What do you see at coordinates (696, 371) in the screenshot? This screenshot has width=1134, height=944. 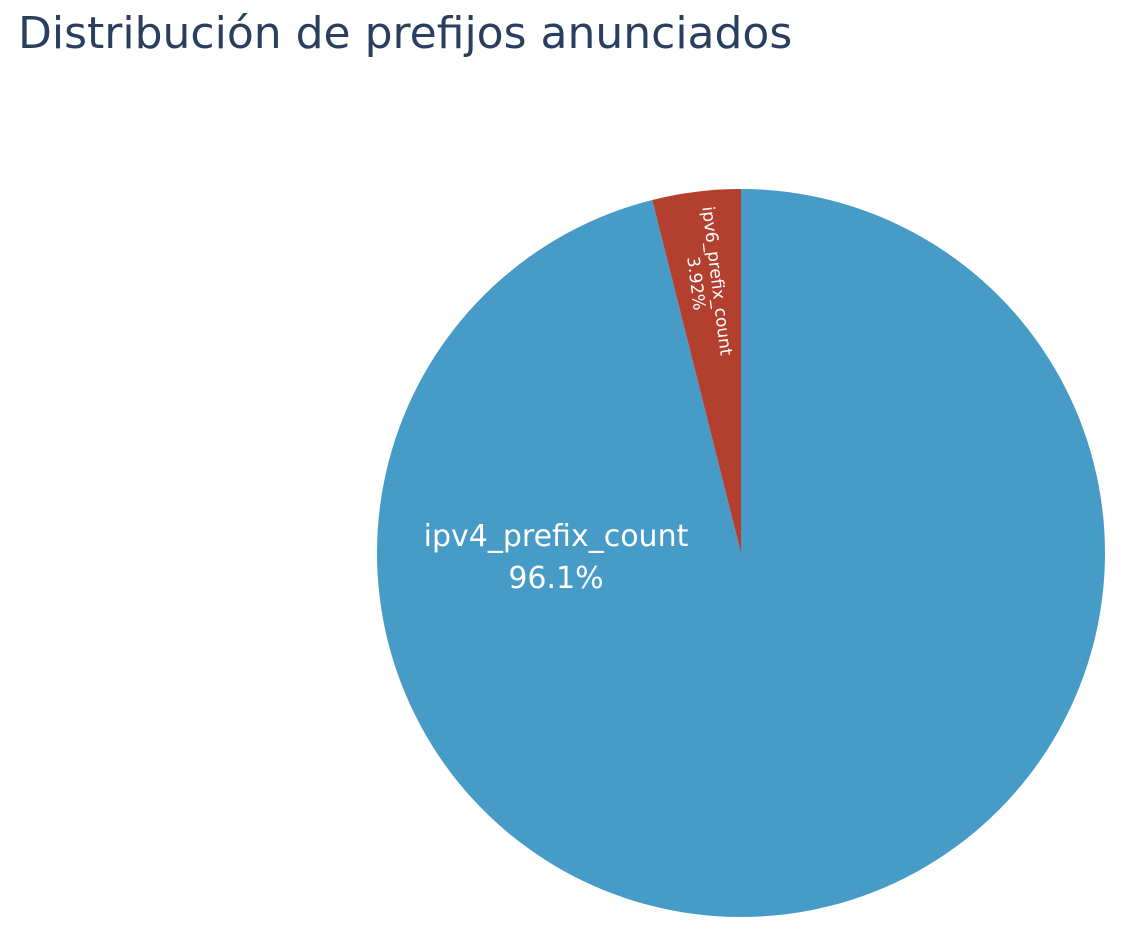 I see `pie-slice-ipv6-prefix-count` at bounding box center [696, 371].